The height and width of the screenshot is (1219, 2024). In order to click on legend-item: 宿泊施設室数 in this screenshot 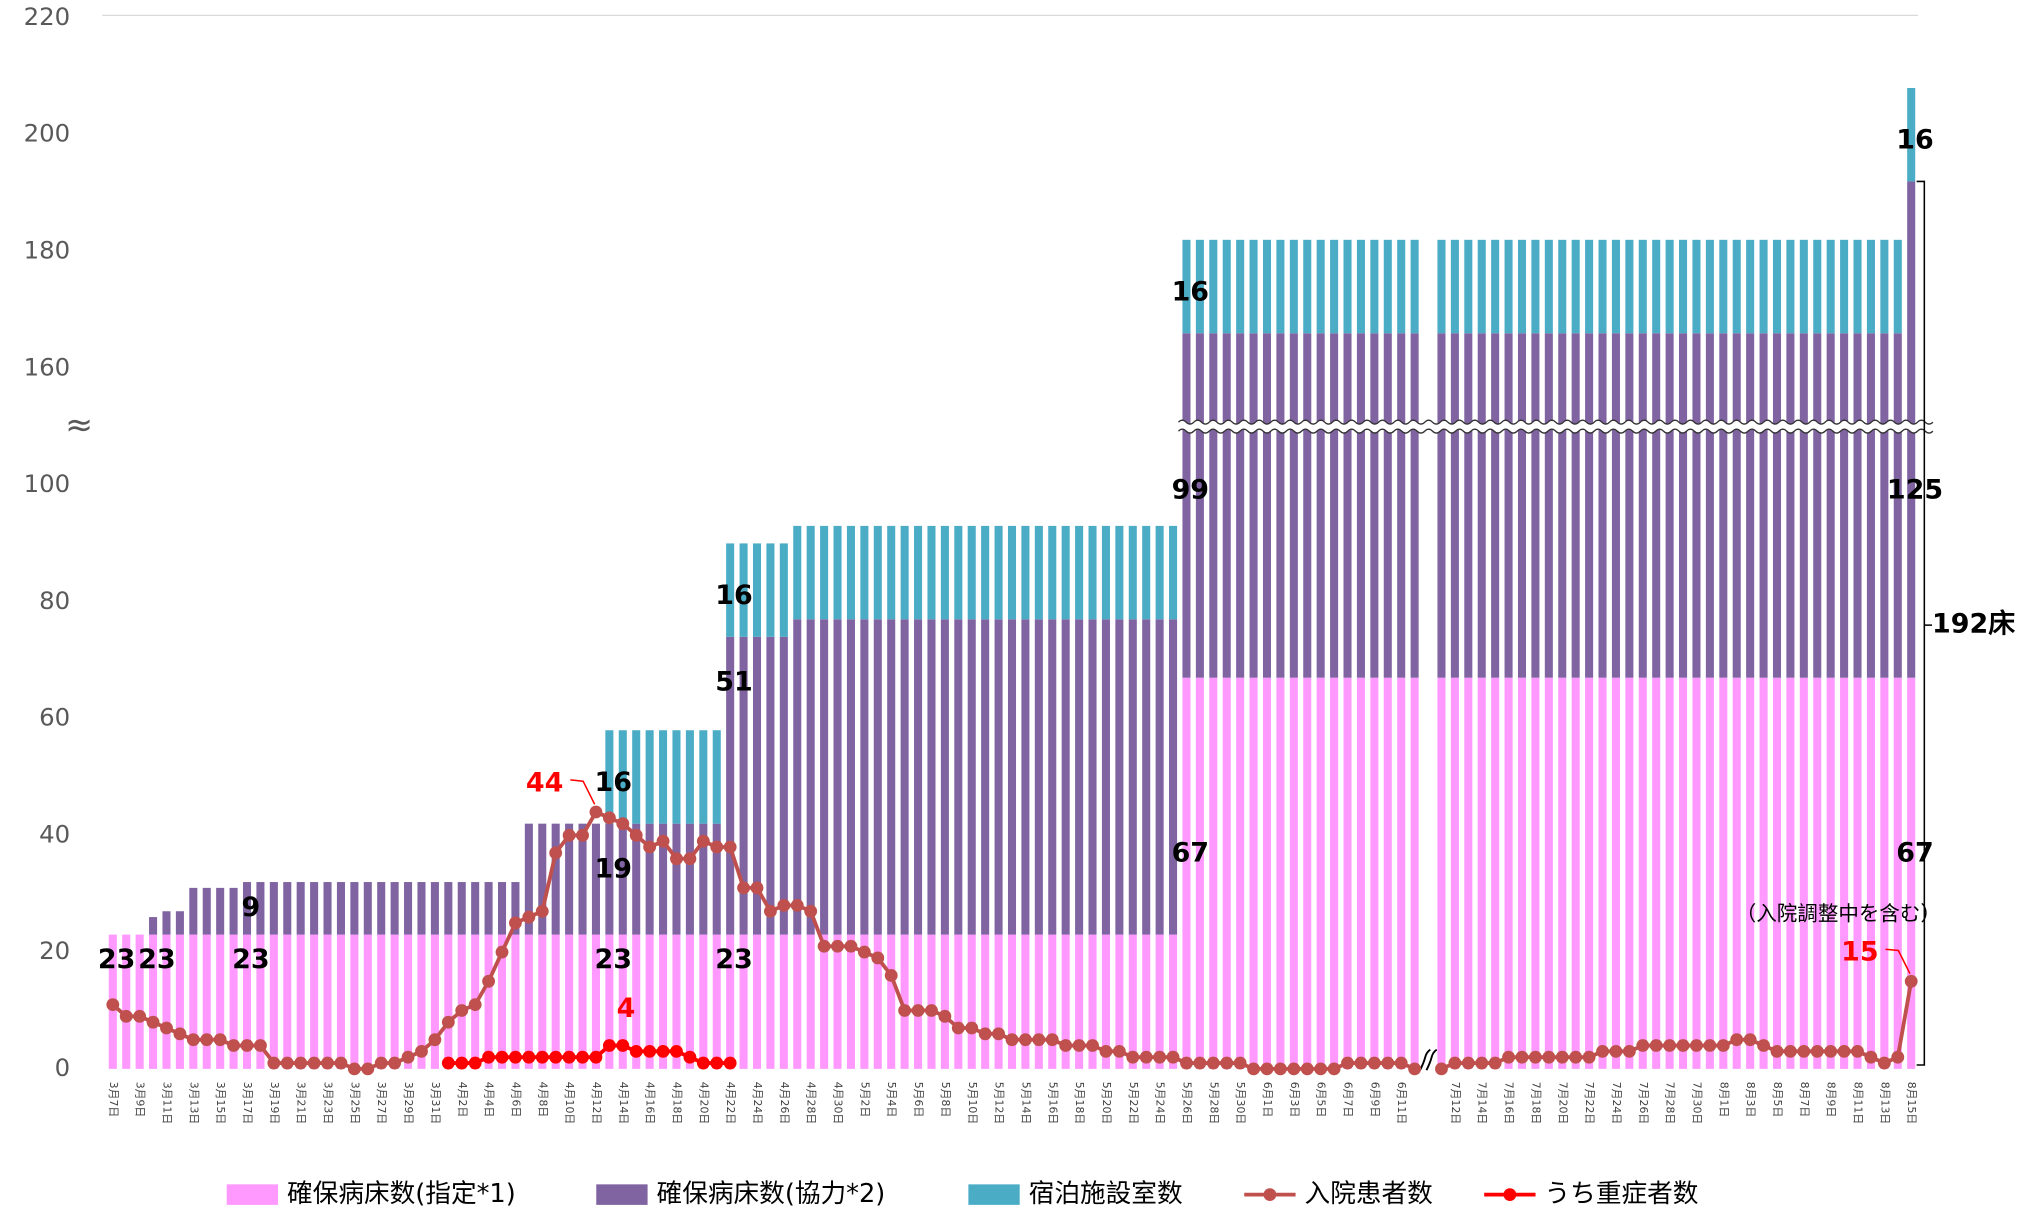, I will do `click(1075, 1194)`.